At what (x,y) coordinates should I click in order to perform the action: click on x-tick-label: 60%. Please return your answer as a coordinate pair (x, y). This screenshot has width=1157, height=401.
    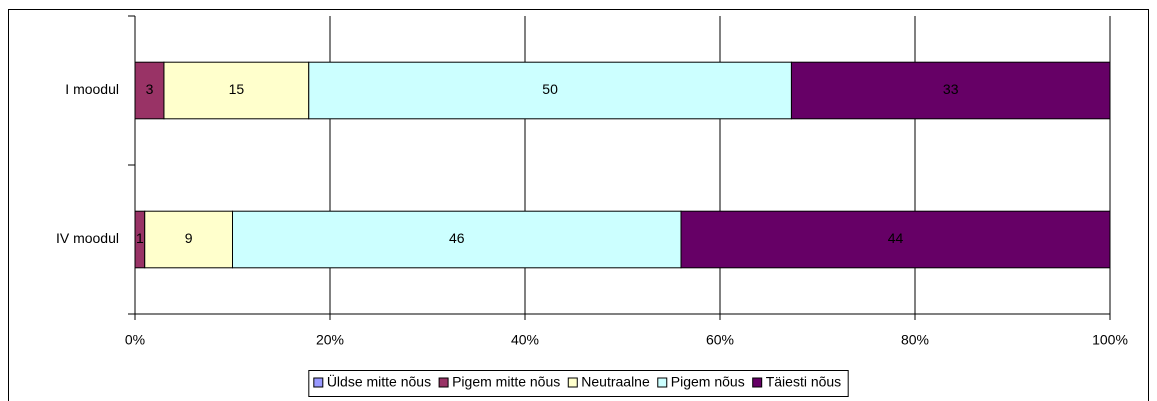
    Looking at the image, I should click on (720, 340).